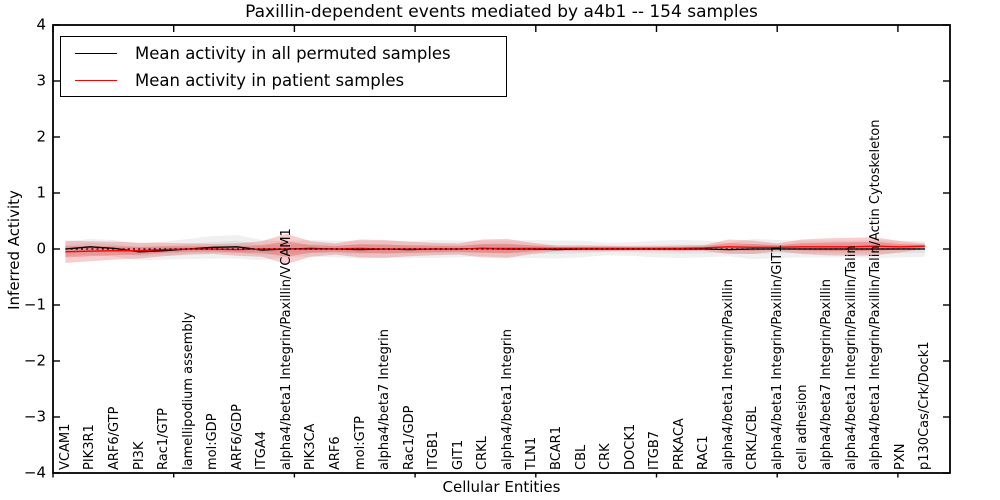  I want to click on x-category-label: alpha4/beta1 Integrin/Paxillin, so click(728, 374).